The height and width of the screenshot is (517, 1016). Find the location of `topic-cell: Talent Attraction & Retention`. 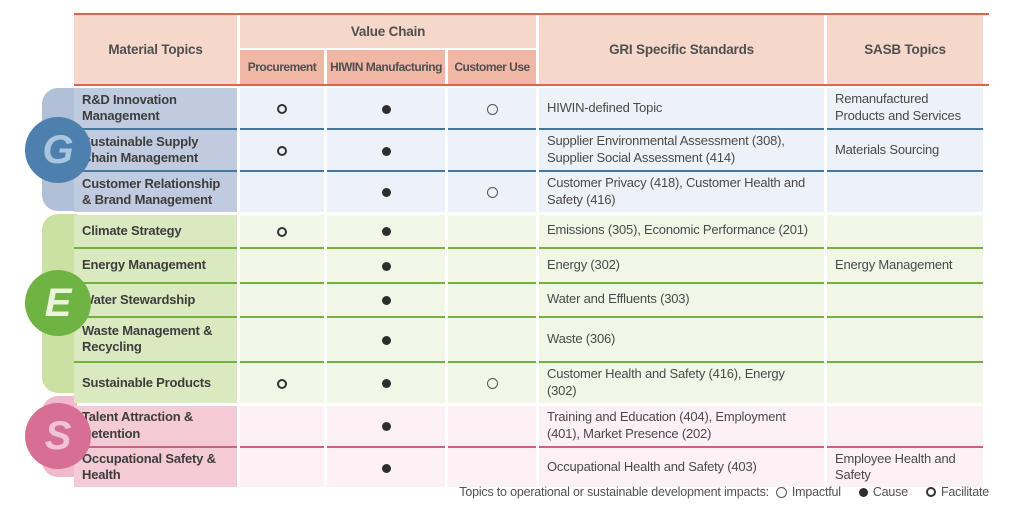

topic-cell: Talent Attraction & Retention is located at coordinates (155, 425).